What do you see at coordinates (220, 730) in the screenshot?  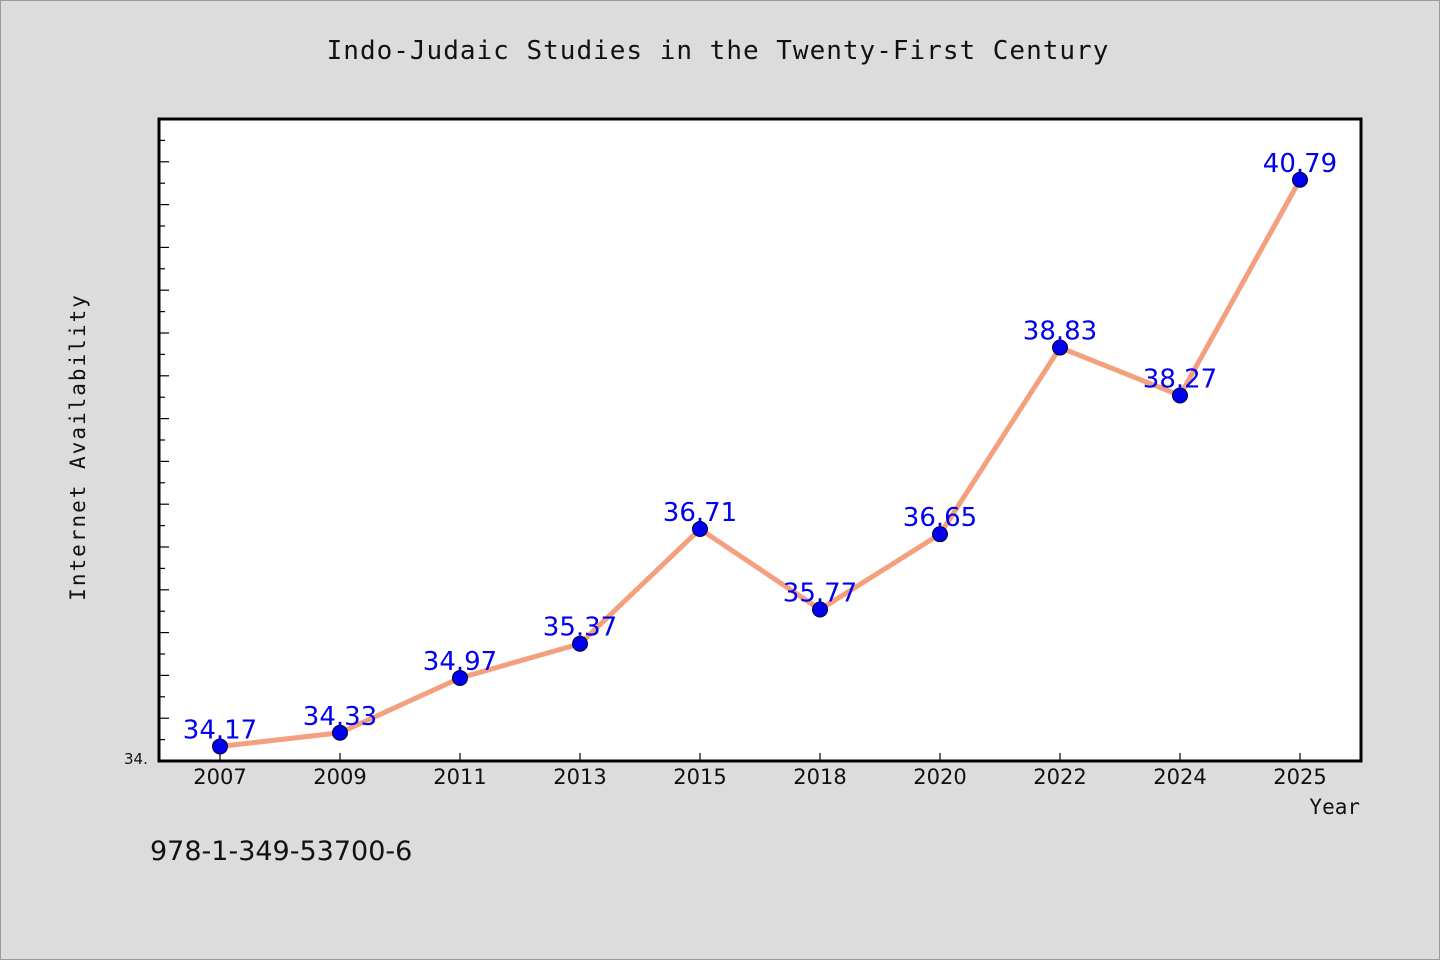 I see `data-label: 34.17` at bounding box center [220, 730].